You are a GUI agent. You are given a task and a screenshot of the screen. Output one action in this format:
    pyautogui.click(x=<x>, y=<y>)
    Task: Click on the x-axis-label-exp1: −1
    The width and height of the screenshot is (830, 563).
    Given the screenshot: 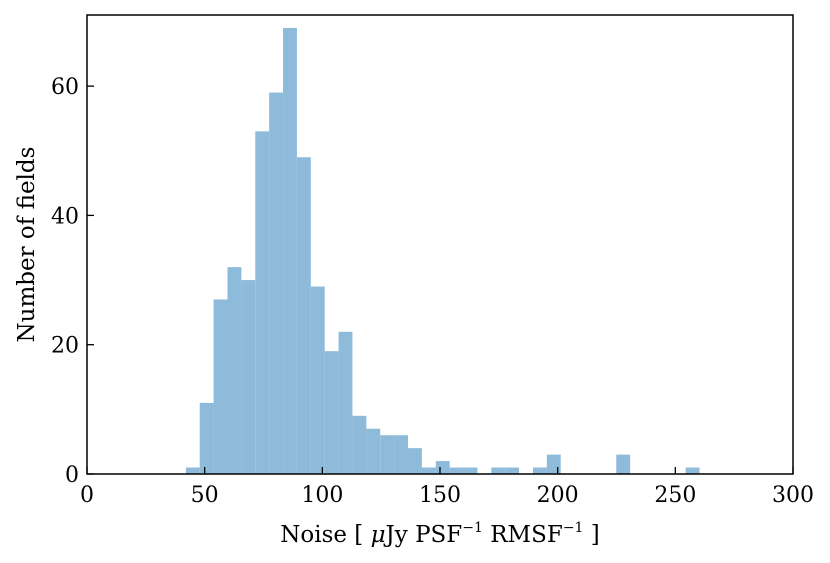 What is the action you would take?
    pyautogui.click(x=472, y=528)
    